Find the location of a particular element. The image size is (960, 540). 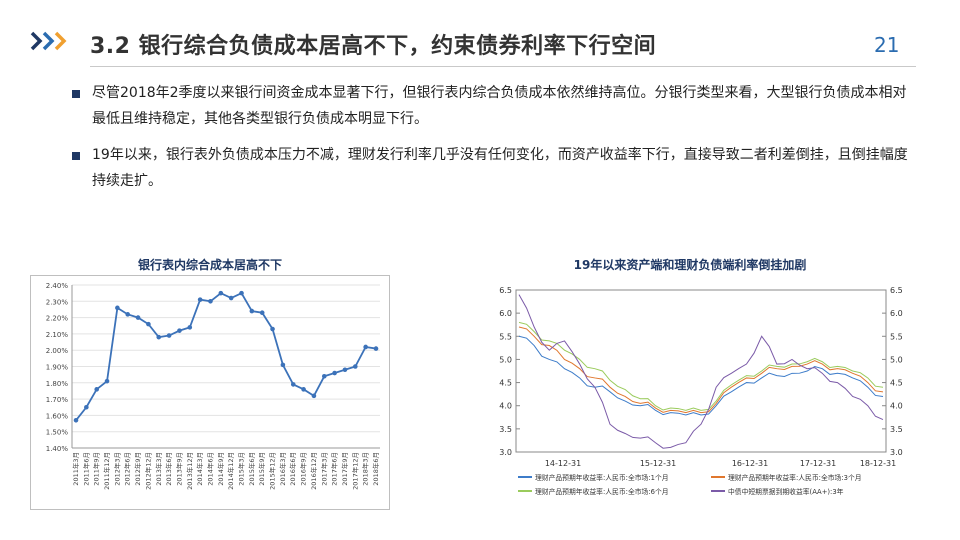

y-left-tick-label: 3.5 is located at coordinates (505, 429).